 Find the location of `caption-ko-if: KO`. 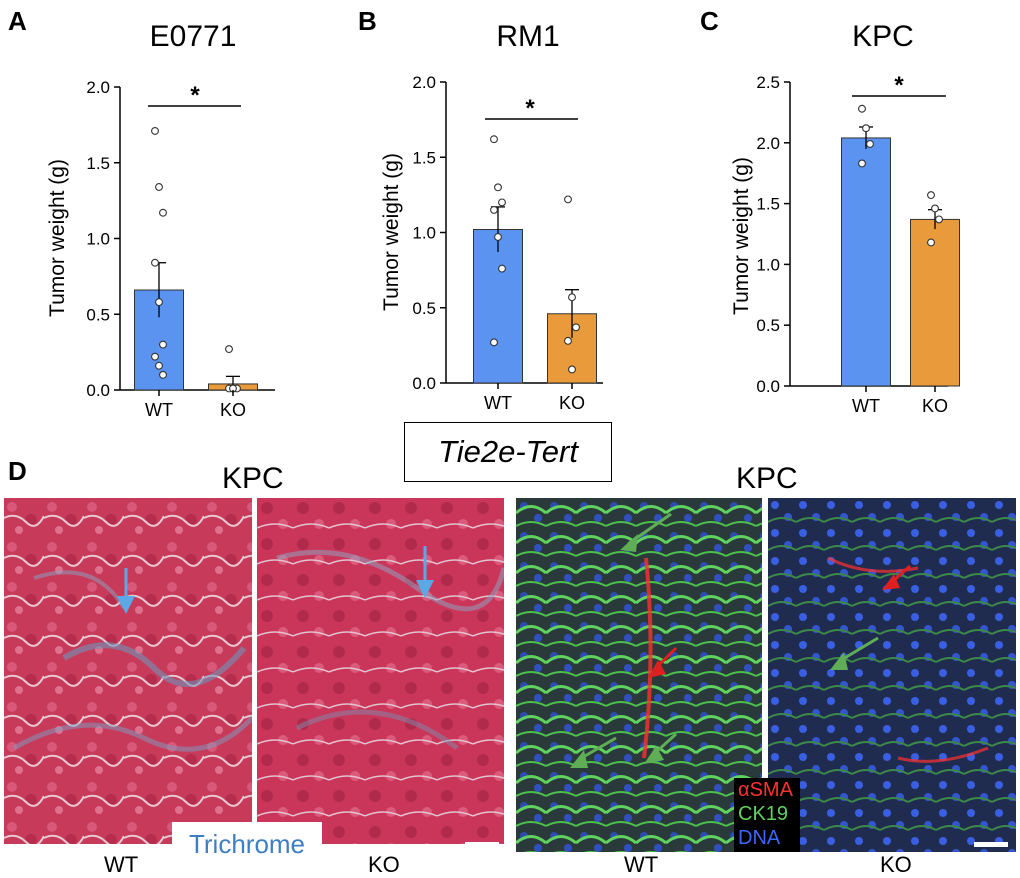

caption-ko-if: KO is located at coordinates (896, 864).